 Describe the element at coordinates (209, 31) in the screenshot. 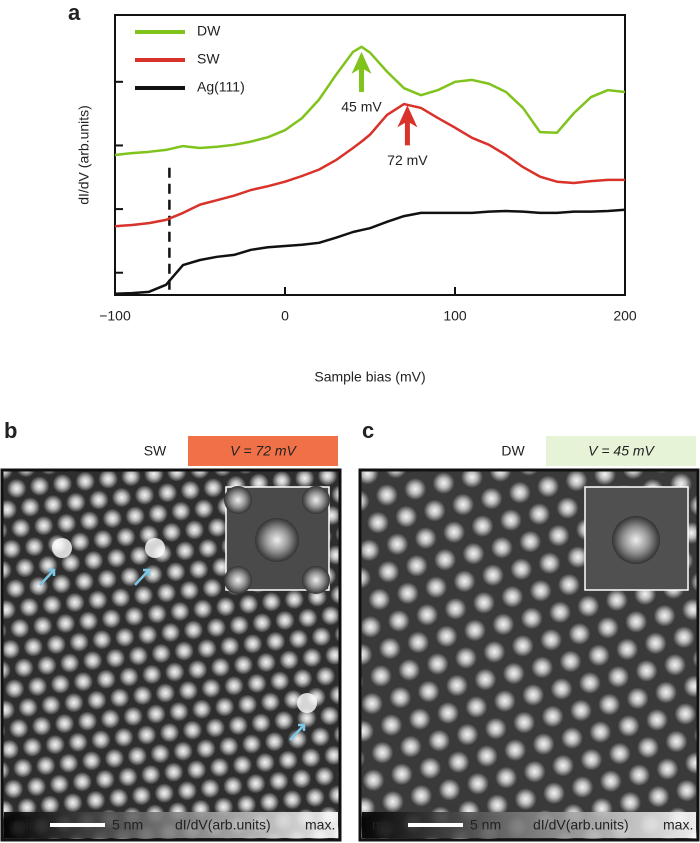

I see `legend-label: DW` at that location.